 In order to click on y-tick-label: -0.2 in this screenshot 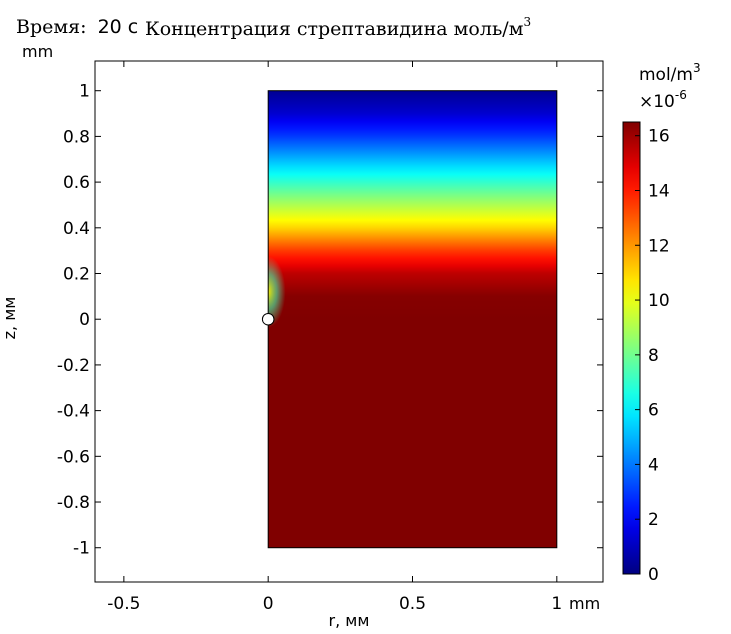, I will do `click(73, 366)`.